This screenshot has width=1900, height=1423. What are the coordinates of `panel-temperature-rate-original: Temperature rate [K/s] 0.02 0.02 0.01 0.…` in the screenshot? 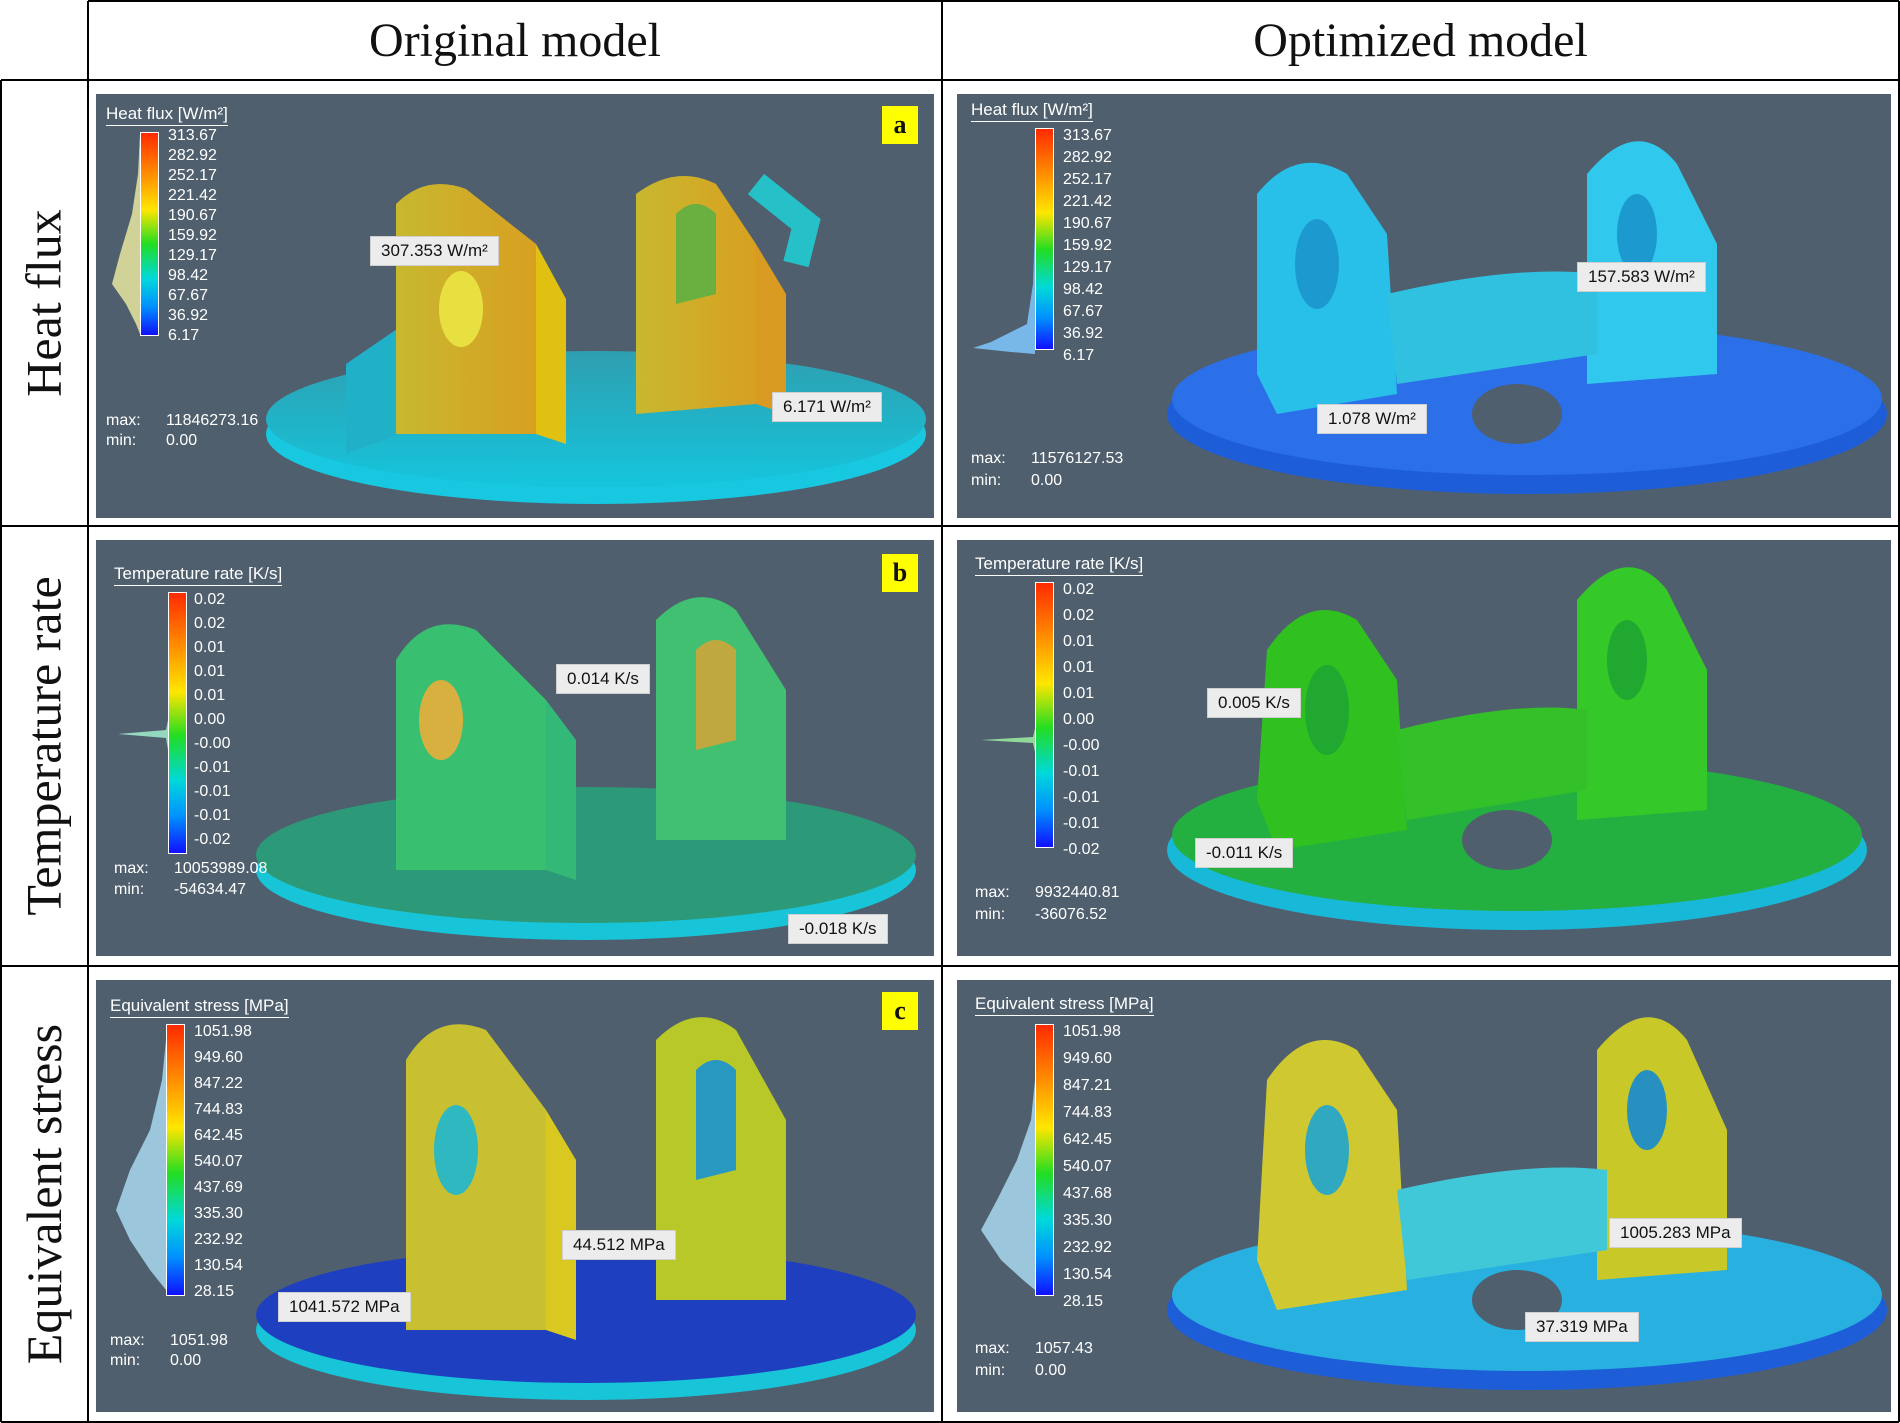 It's located at (515, 748).